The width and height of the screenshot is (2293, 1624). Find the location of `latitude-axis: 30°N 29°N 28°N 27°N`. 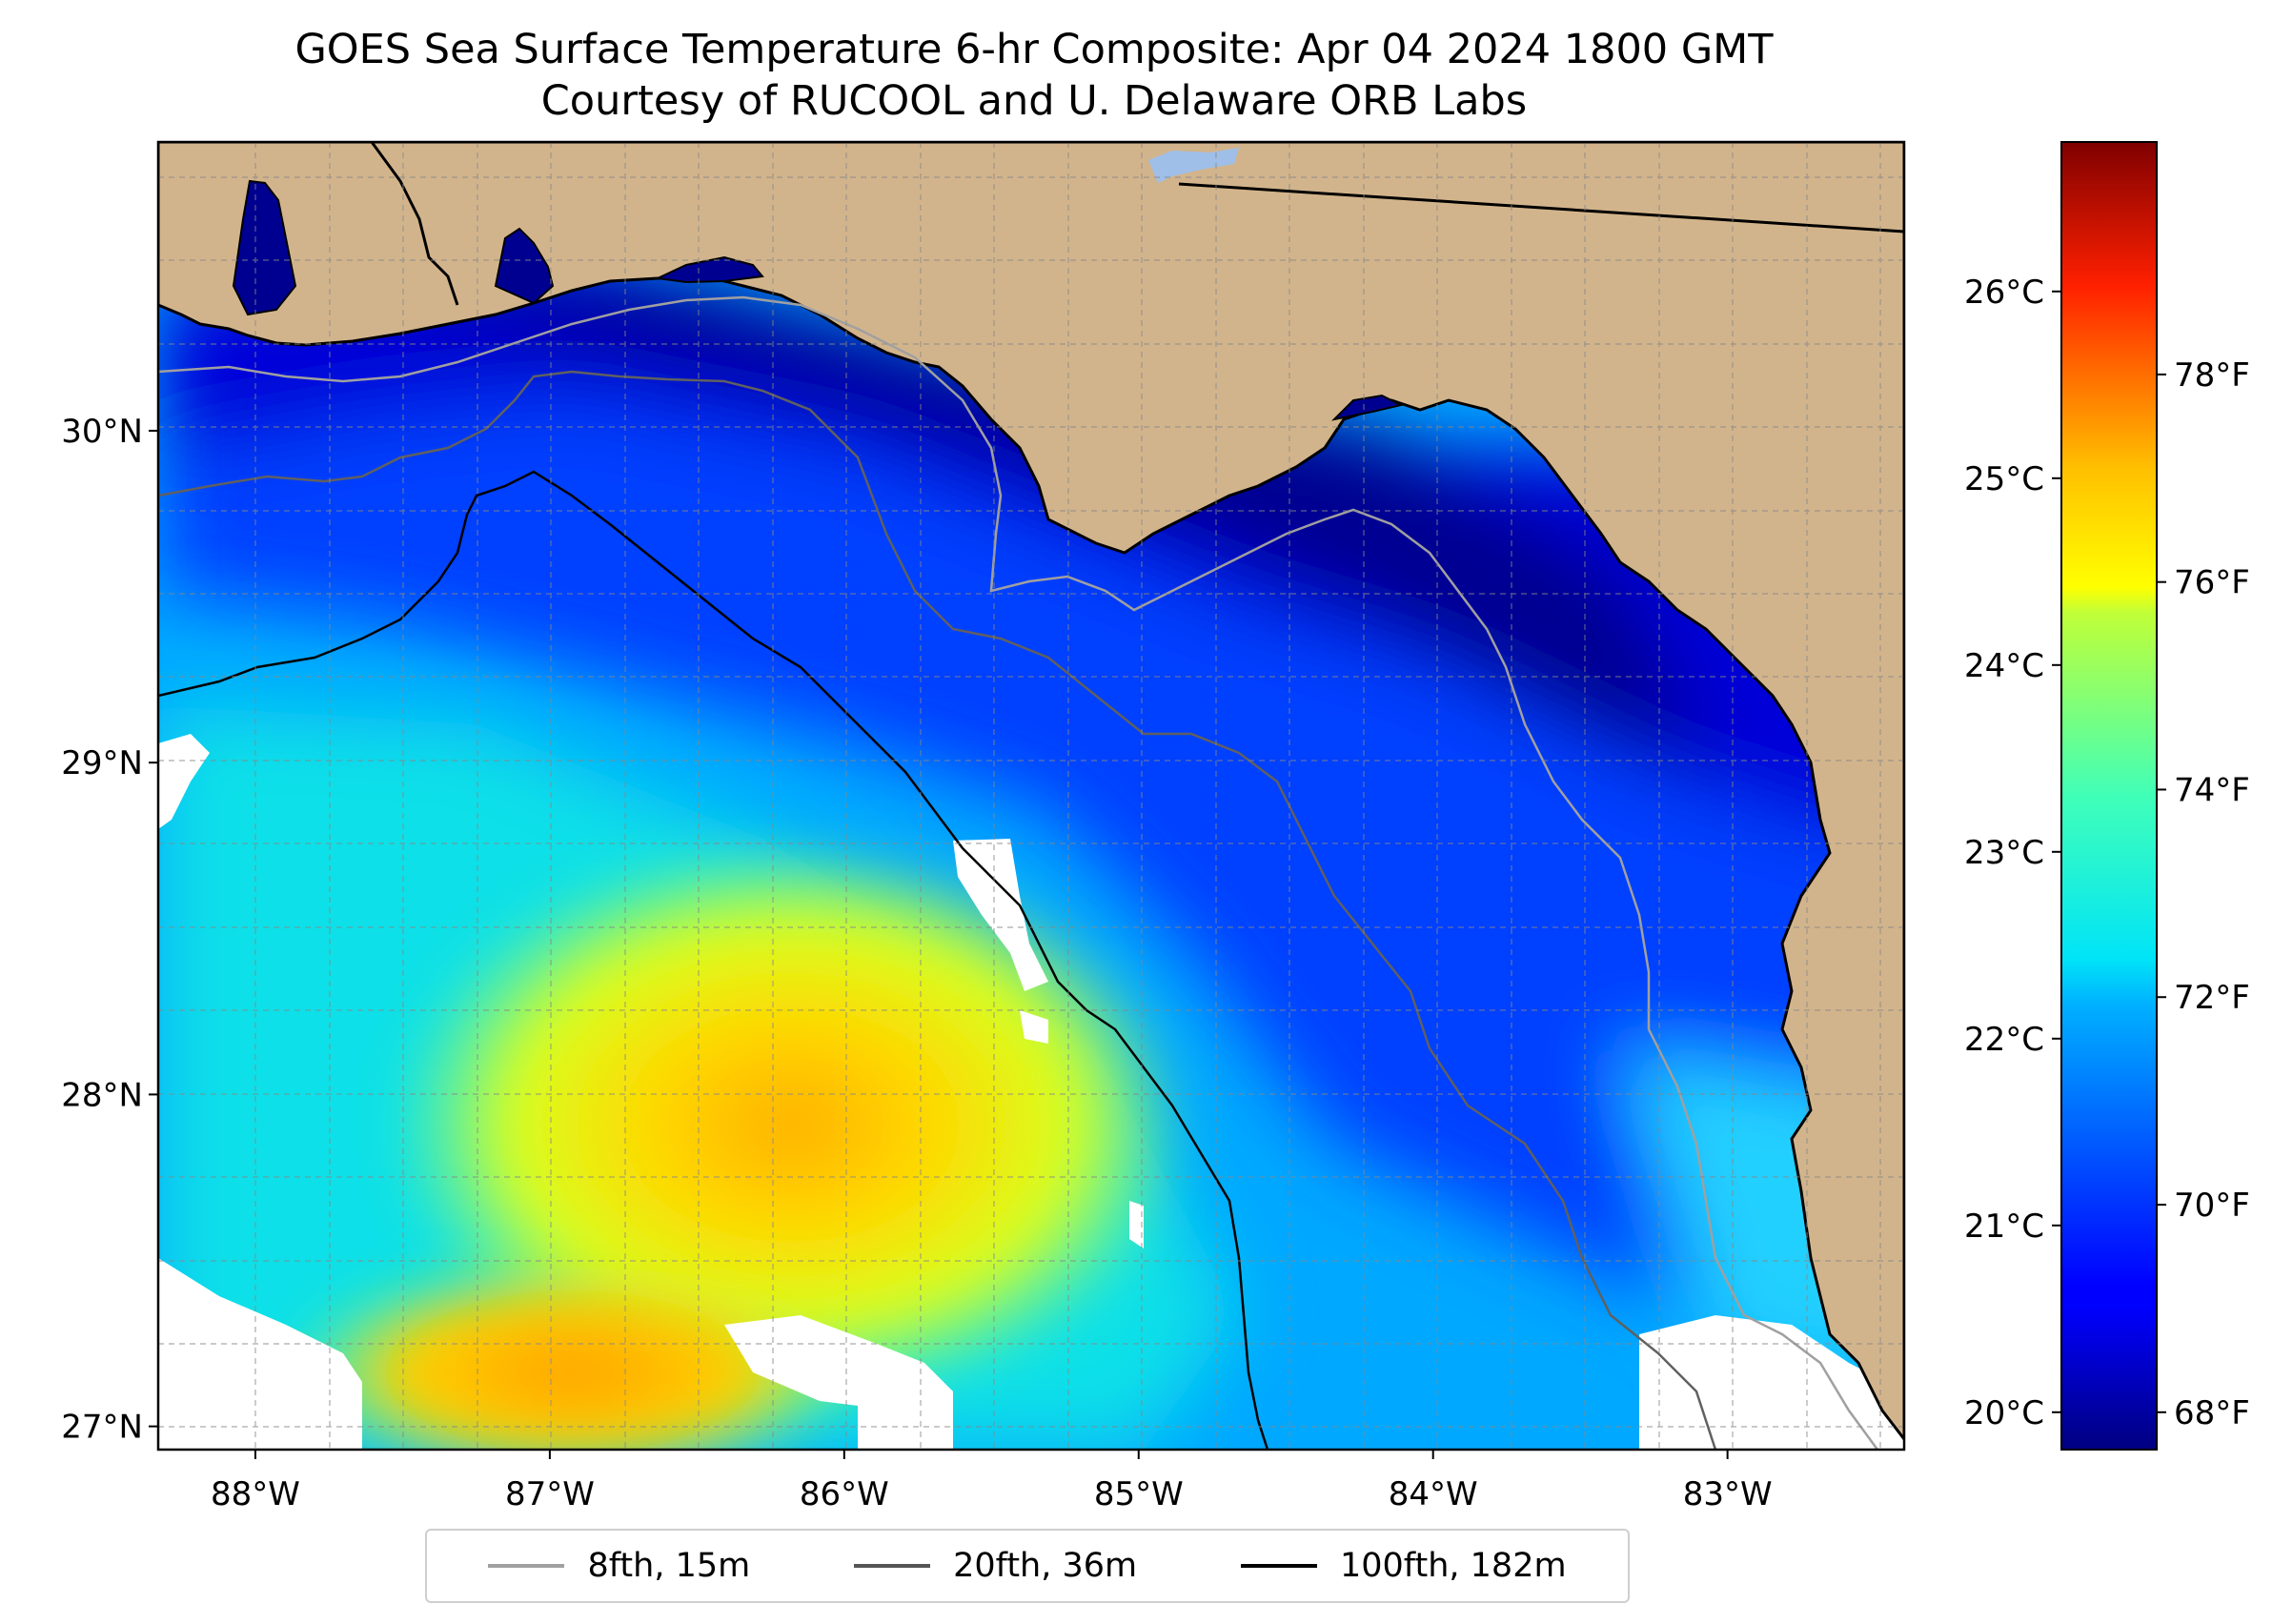

latitude-axis: 30°N 29°N 28°N 27°N is located at coordinates (110, 930).